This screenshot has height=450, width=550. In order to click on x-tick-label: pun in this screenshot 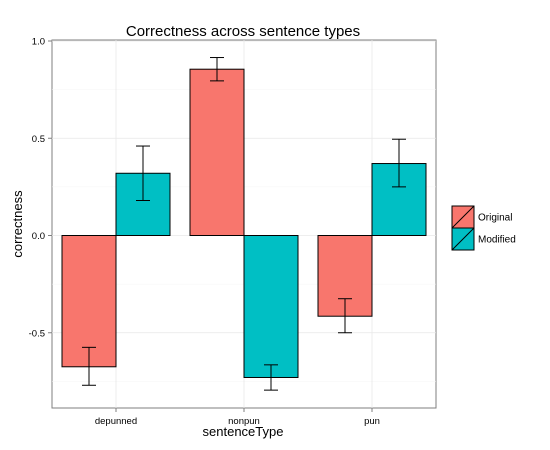, I will do `click(372, 421)`.